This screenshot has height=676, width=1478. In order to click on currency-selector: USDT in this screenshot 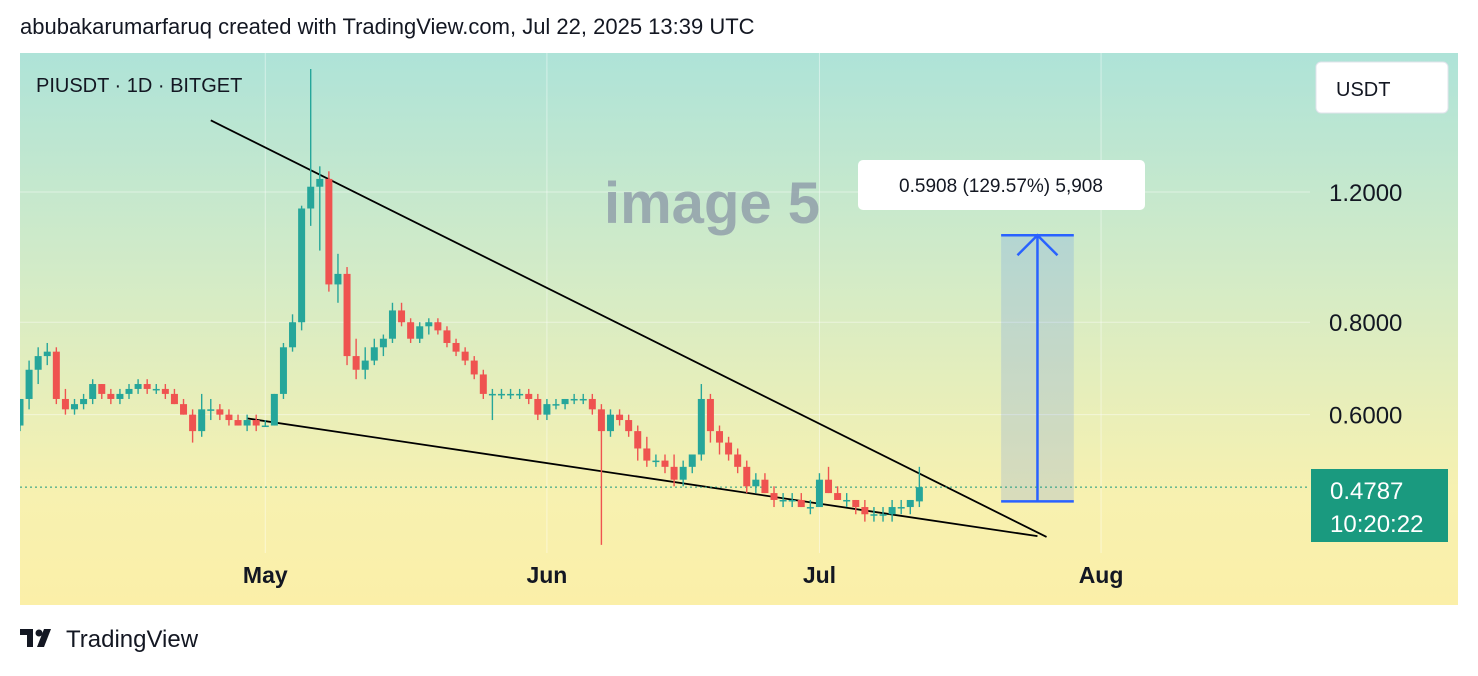, I will do `click(1382, 87)`.